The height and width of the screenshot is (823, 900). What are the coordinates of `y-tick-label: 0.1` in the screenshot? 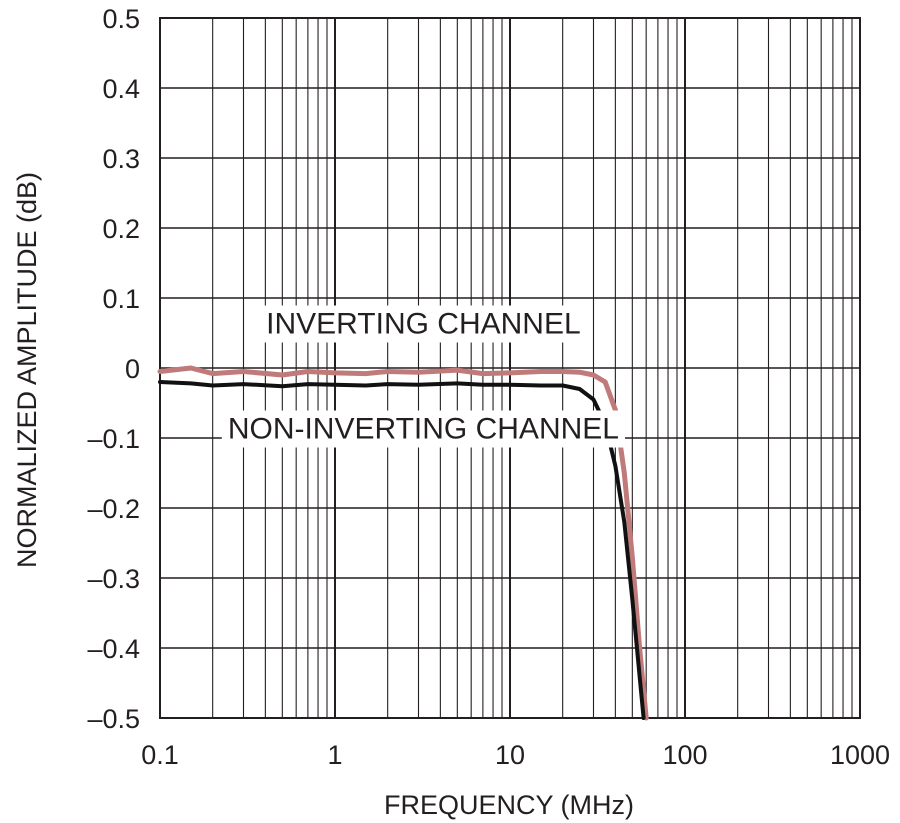 It's located at (121, 299).